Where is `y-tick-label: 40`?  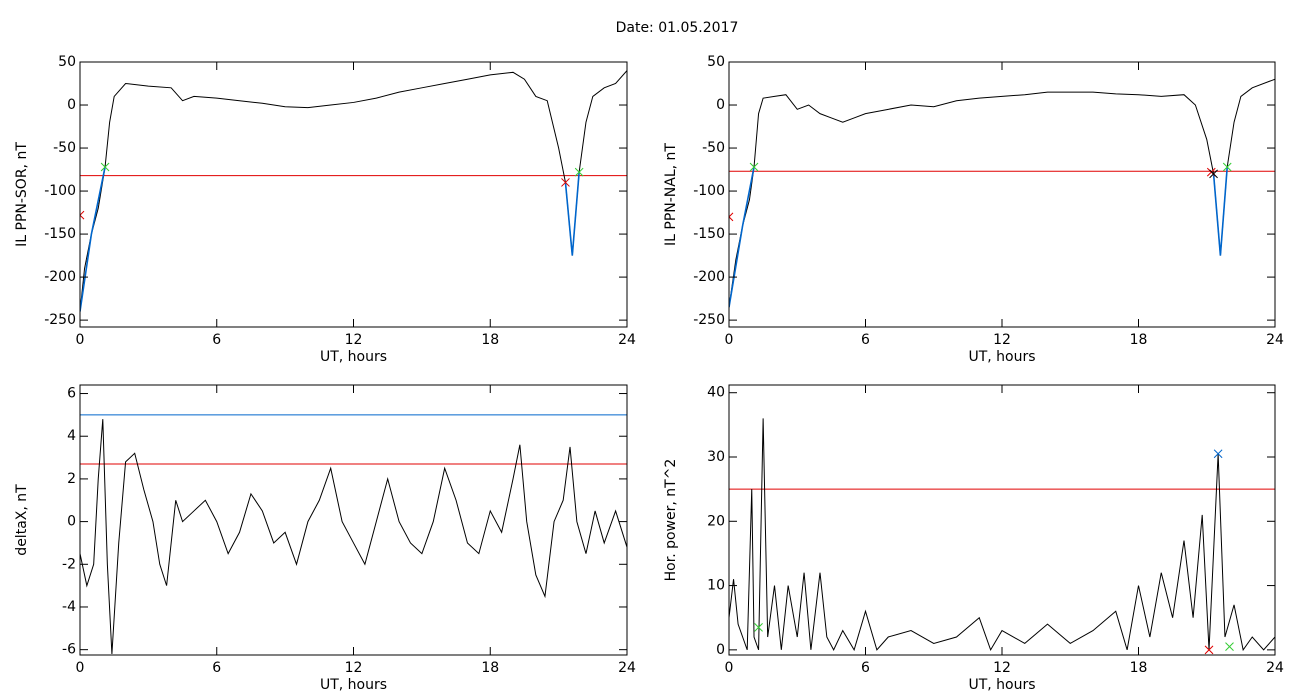 y-tick-label: 40 is located at coordinates (716, 393).